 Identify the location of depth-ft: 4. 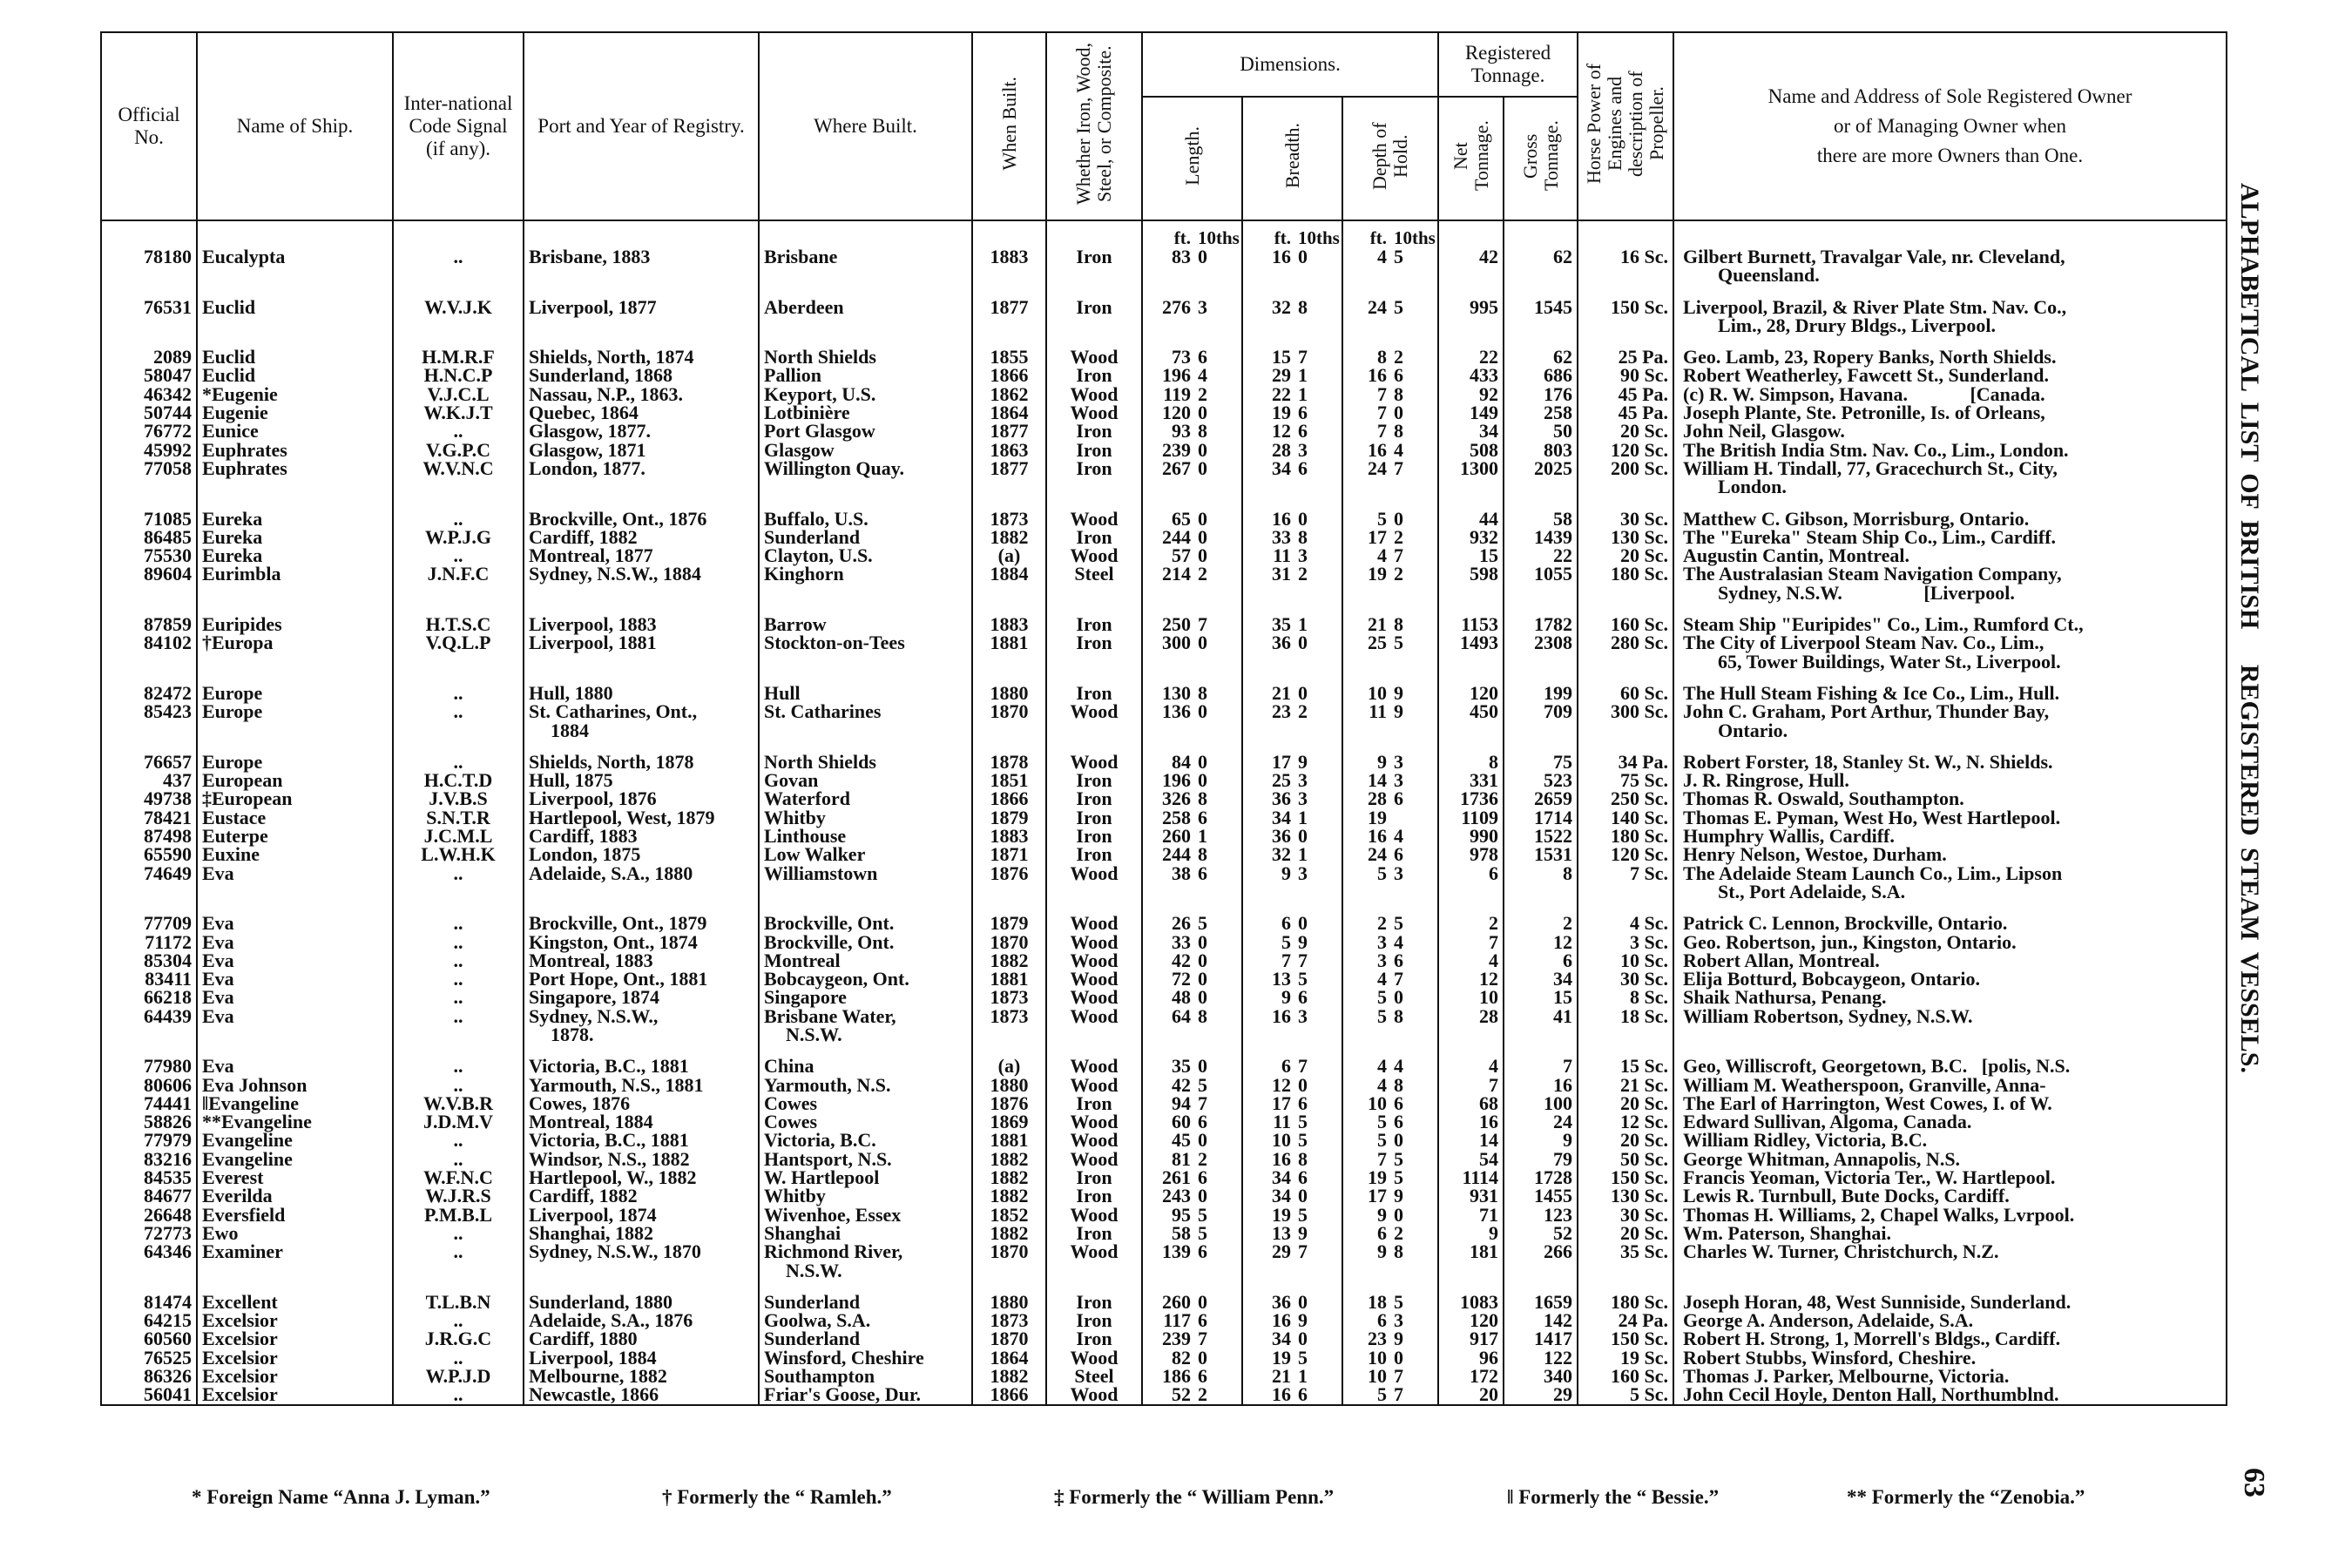
(1367, 555).